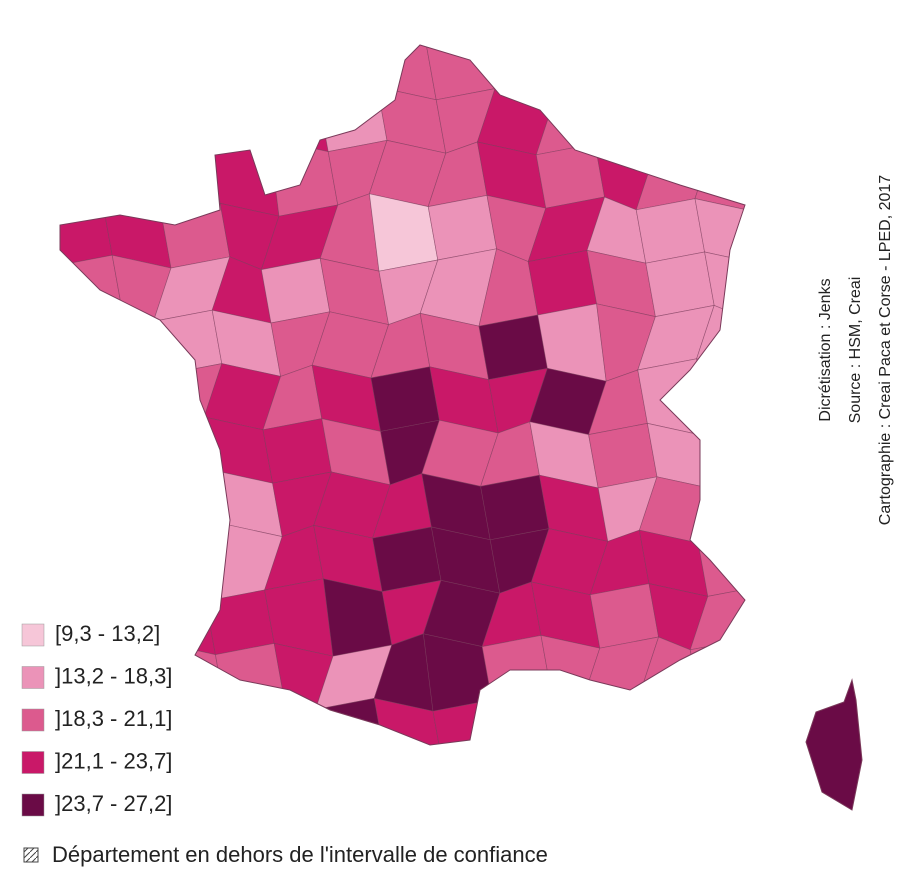 This screenshot has height=875, width=903. Describe the element at coordinates (113, 675) in the screenshot. I see `legend-label: ]13,2 - 18,3]` at that location.